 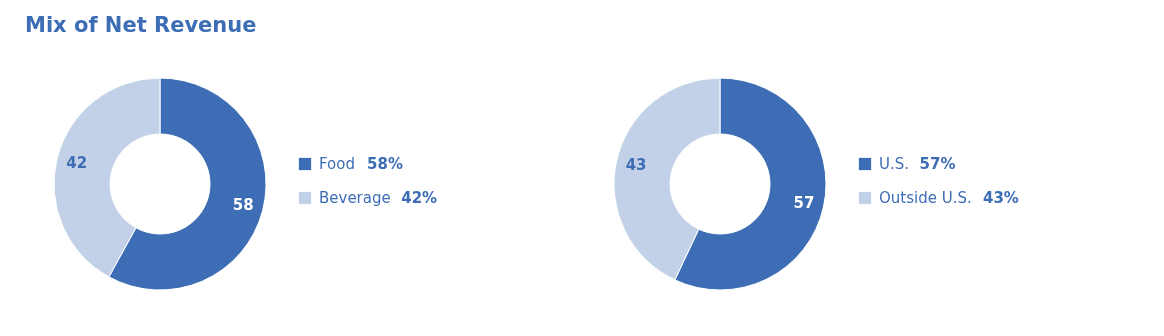 What do you see at coordinates (337, 164) in the screenshot?
I see `legend-label: Food` at bounding box center [337, 164].